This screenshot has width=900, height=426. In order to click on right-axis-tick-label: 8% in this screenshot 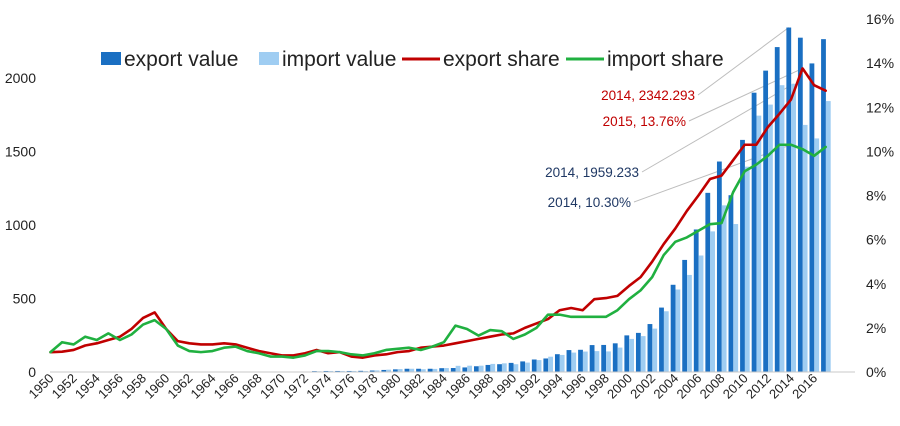, I will do `click(876, 196)`.